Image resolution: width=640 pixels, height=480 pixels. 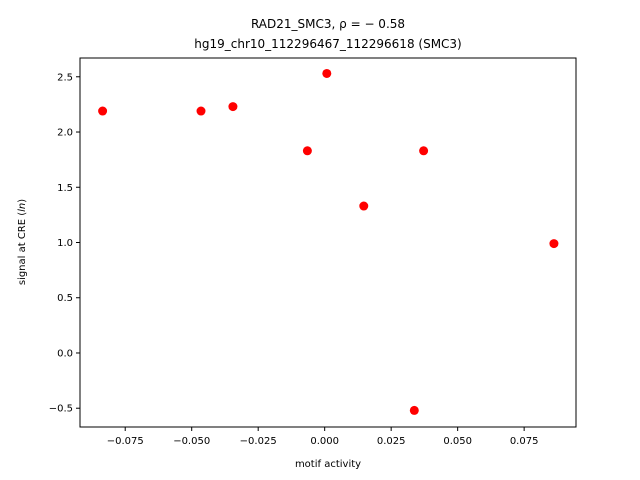 I want to click on y-axis-label-italic: ln, so click(x=22, y=207).